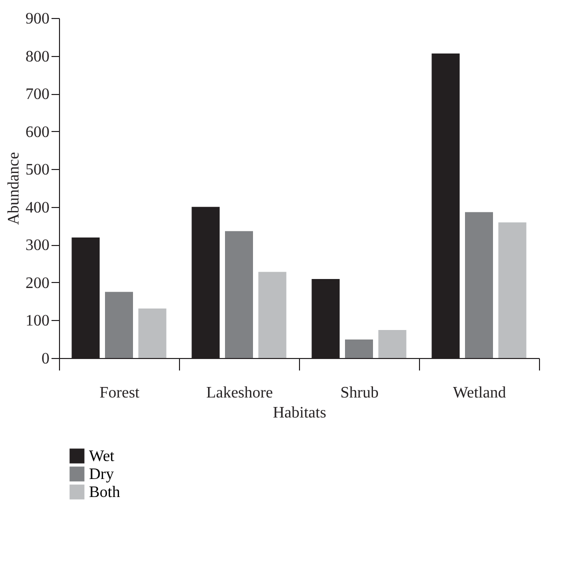 The height and width of the screenshot is (576, 586). I want to click on y-tick-label: 200, so click(38, 283).